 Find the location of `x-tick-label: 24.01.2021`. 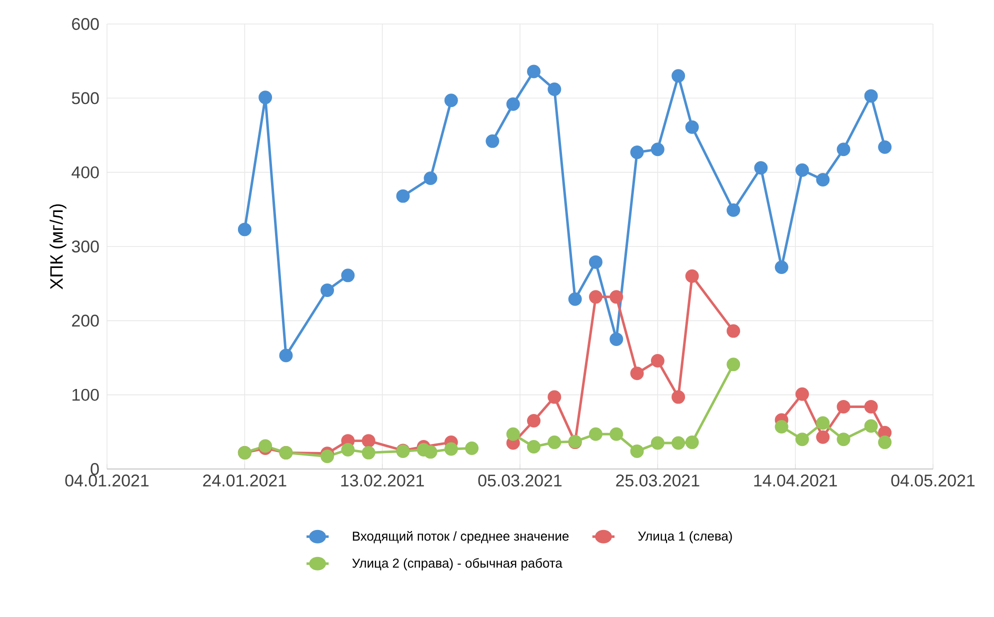

x-tick-label: 24.01.2021 is located at coordinates (244, 480).